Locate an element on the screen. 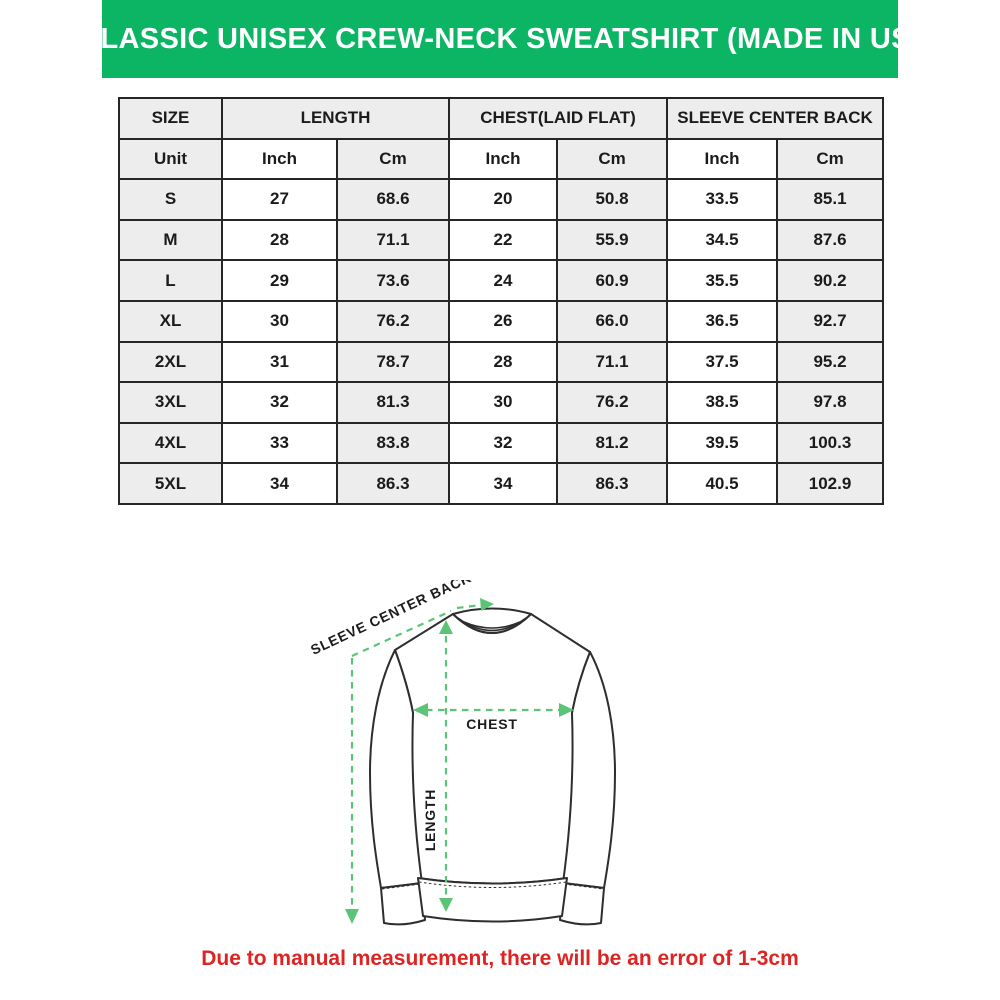 The width and height of the screenshot is (1000, 1000). measurement-cell: 39.5 is located at coordinates (722, 443).